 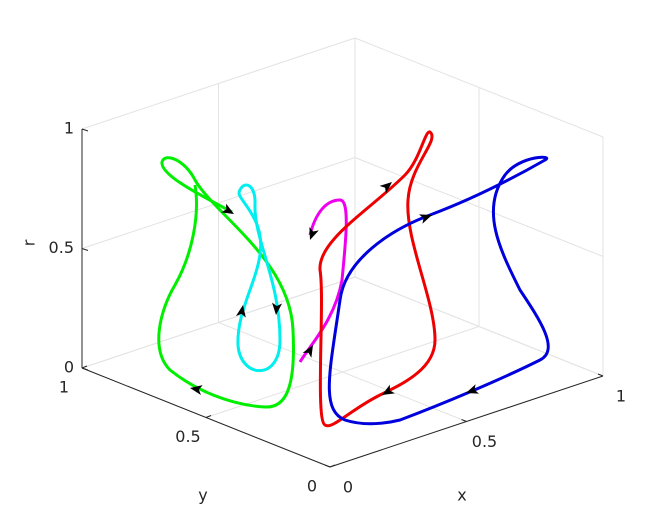 What do you see at coordinates (69, 367) in the screenshot?
I see `z-tick-label: 0` at bounding box center [69, 367].